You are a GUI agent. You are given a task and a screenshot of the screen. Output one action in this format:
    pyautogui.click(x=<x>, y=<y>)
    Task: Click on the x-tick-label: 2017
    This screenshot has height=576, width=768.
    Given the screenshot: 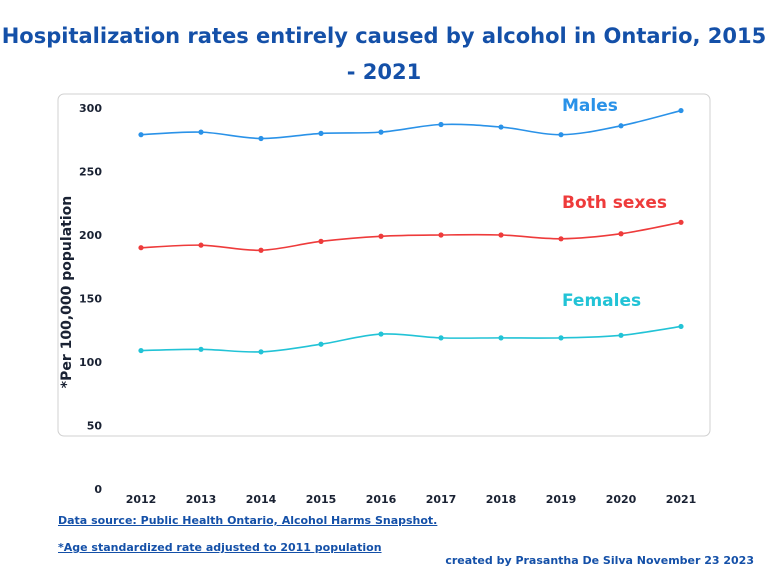 What is the action you would take?
    pyautogui.click(x=441, y=499)
    